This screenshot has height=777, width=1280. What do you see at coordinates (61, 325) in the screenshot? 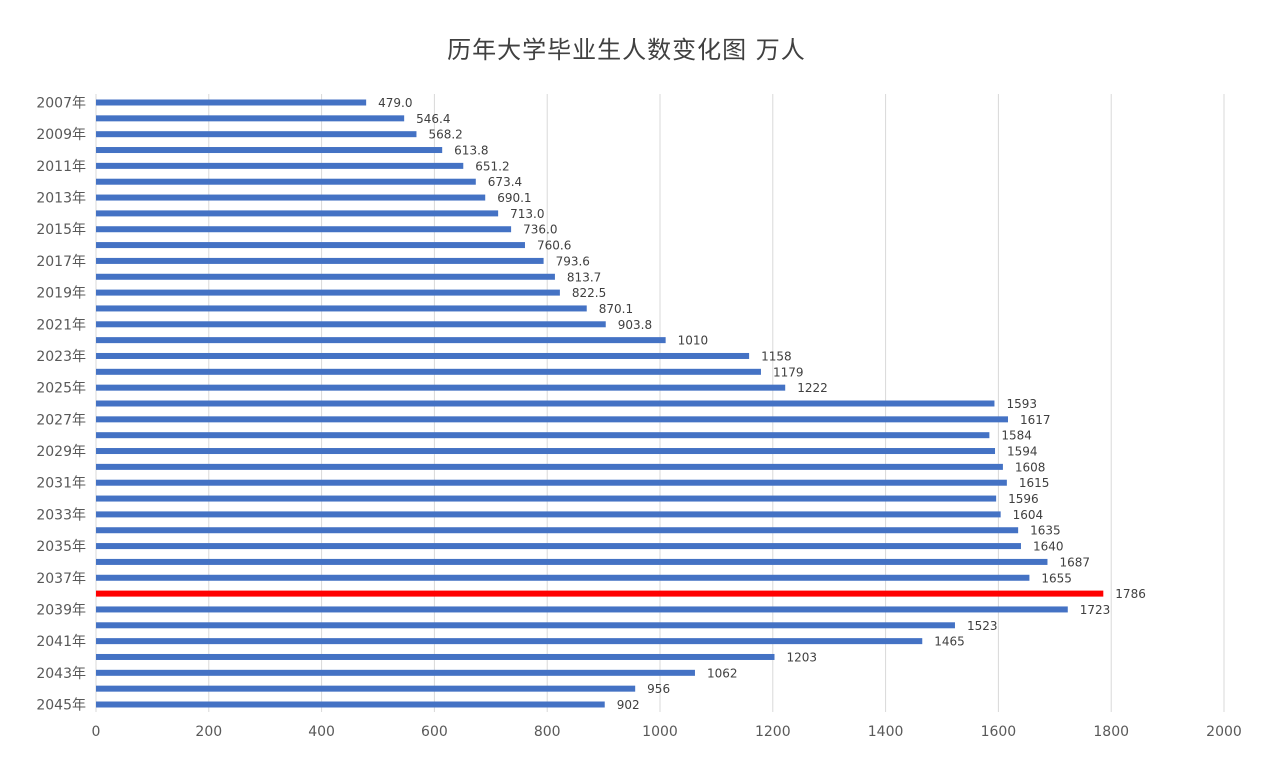
I see `y-tick-label: 2021年` at bounding box center [61, 325].